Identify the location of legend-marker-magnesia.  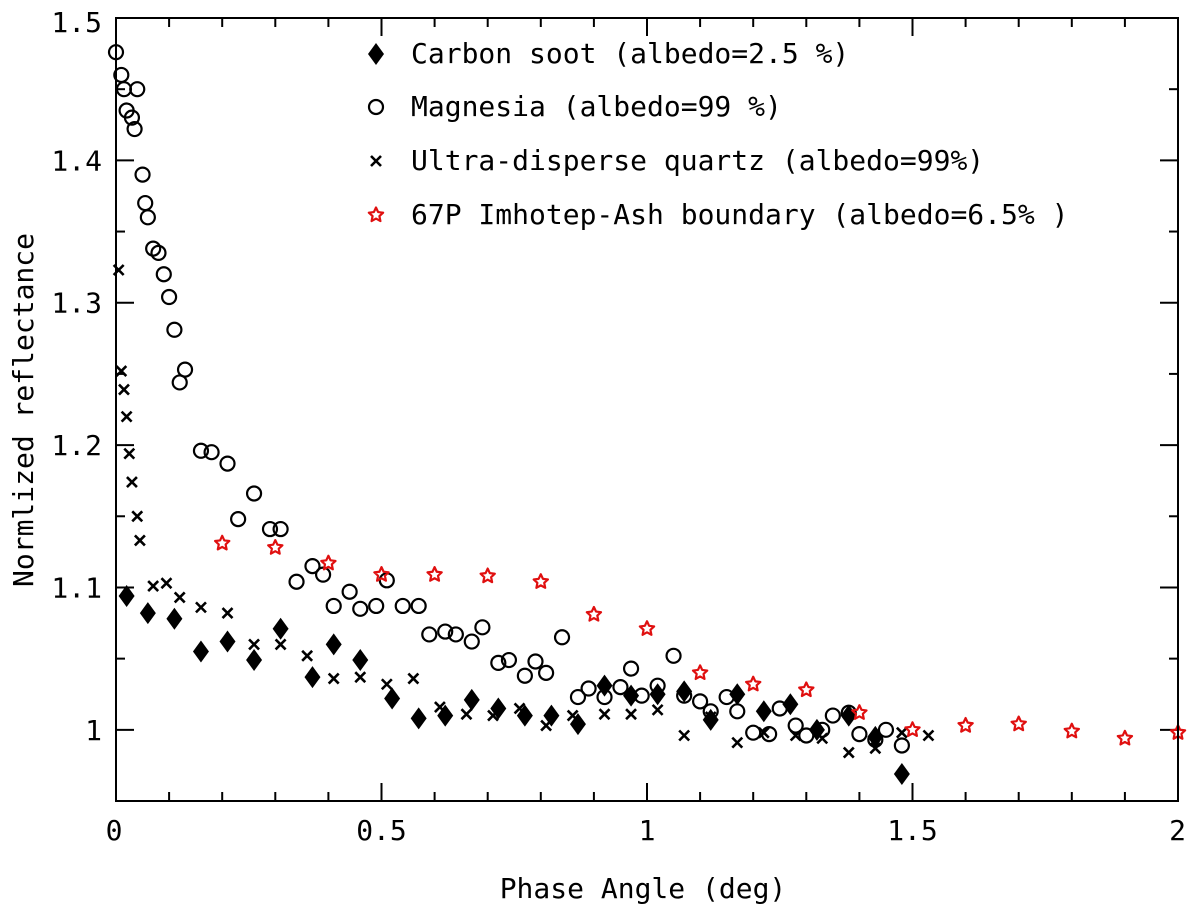
(376, 107).